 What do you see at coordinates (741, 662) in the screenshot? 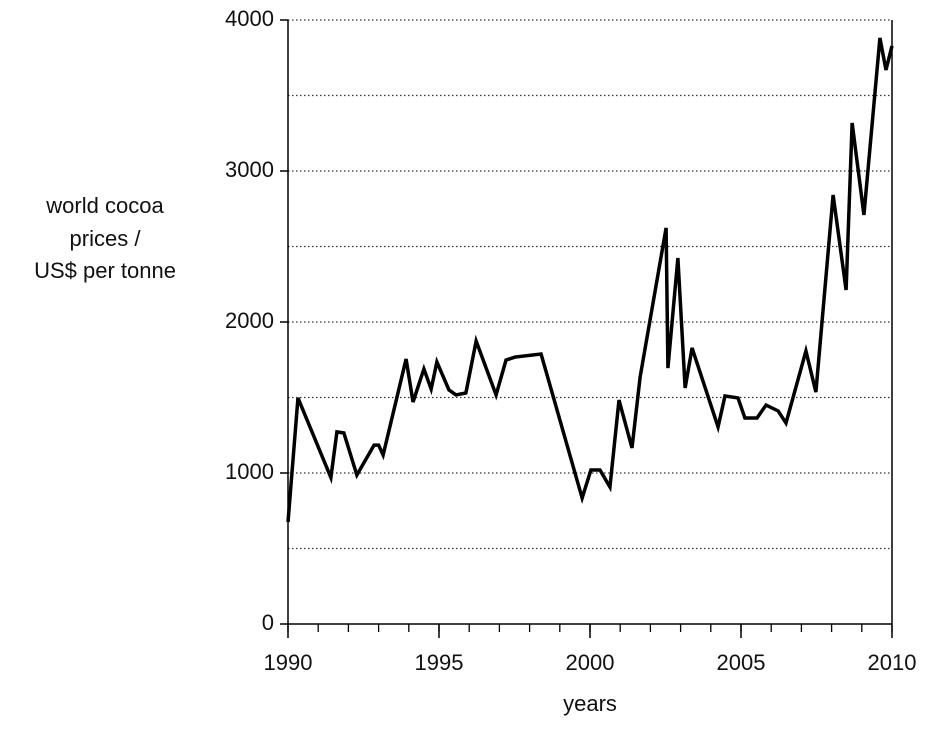
I see `x-tick-label: 2005` at bounding box center [741, 662].